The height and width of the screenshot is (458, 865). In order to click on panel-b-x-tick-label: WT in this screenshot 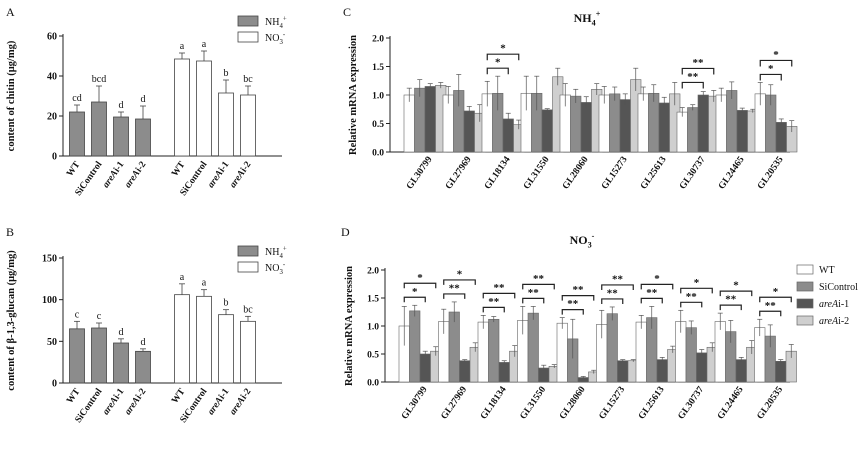, I will do `click(179, 395)`.